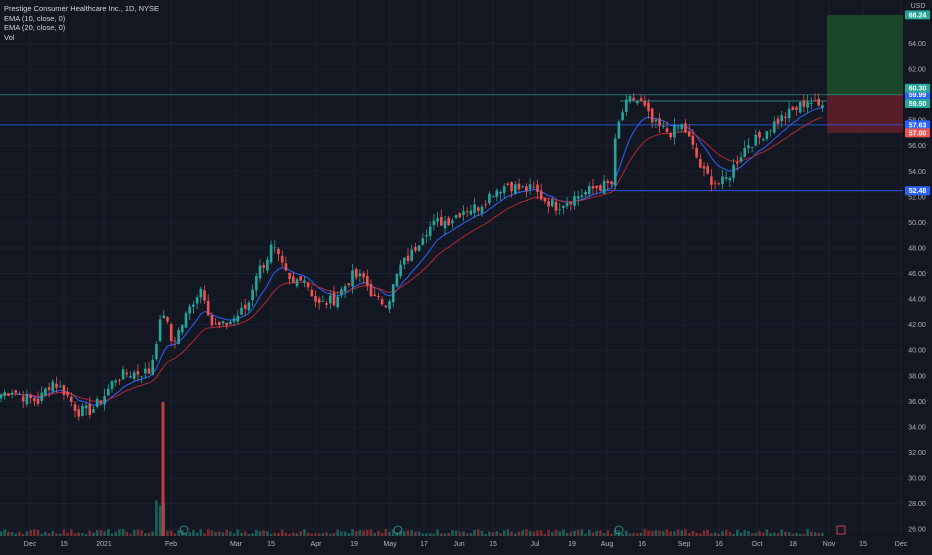 The image size is (932, 555). Describe the element at coordinates (865, 54) in the screenshot. I see `profit-zone` at that location.